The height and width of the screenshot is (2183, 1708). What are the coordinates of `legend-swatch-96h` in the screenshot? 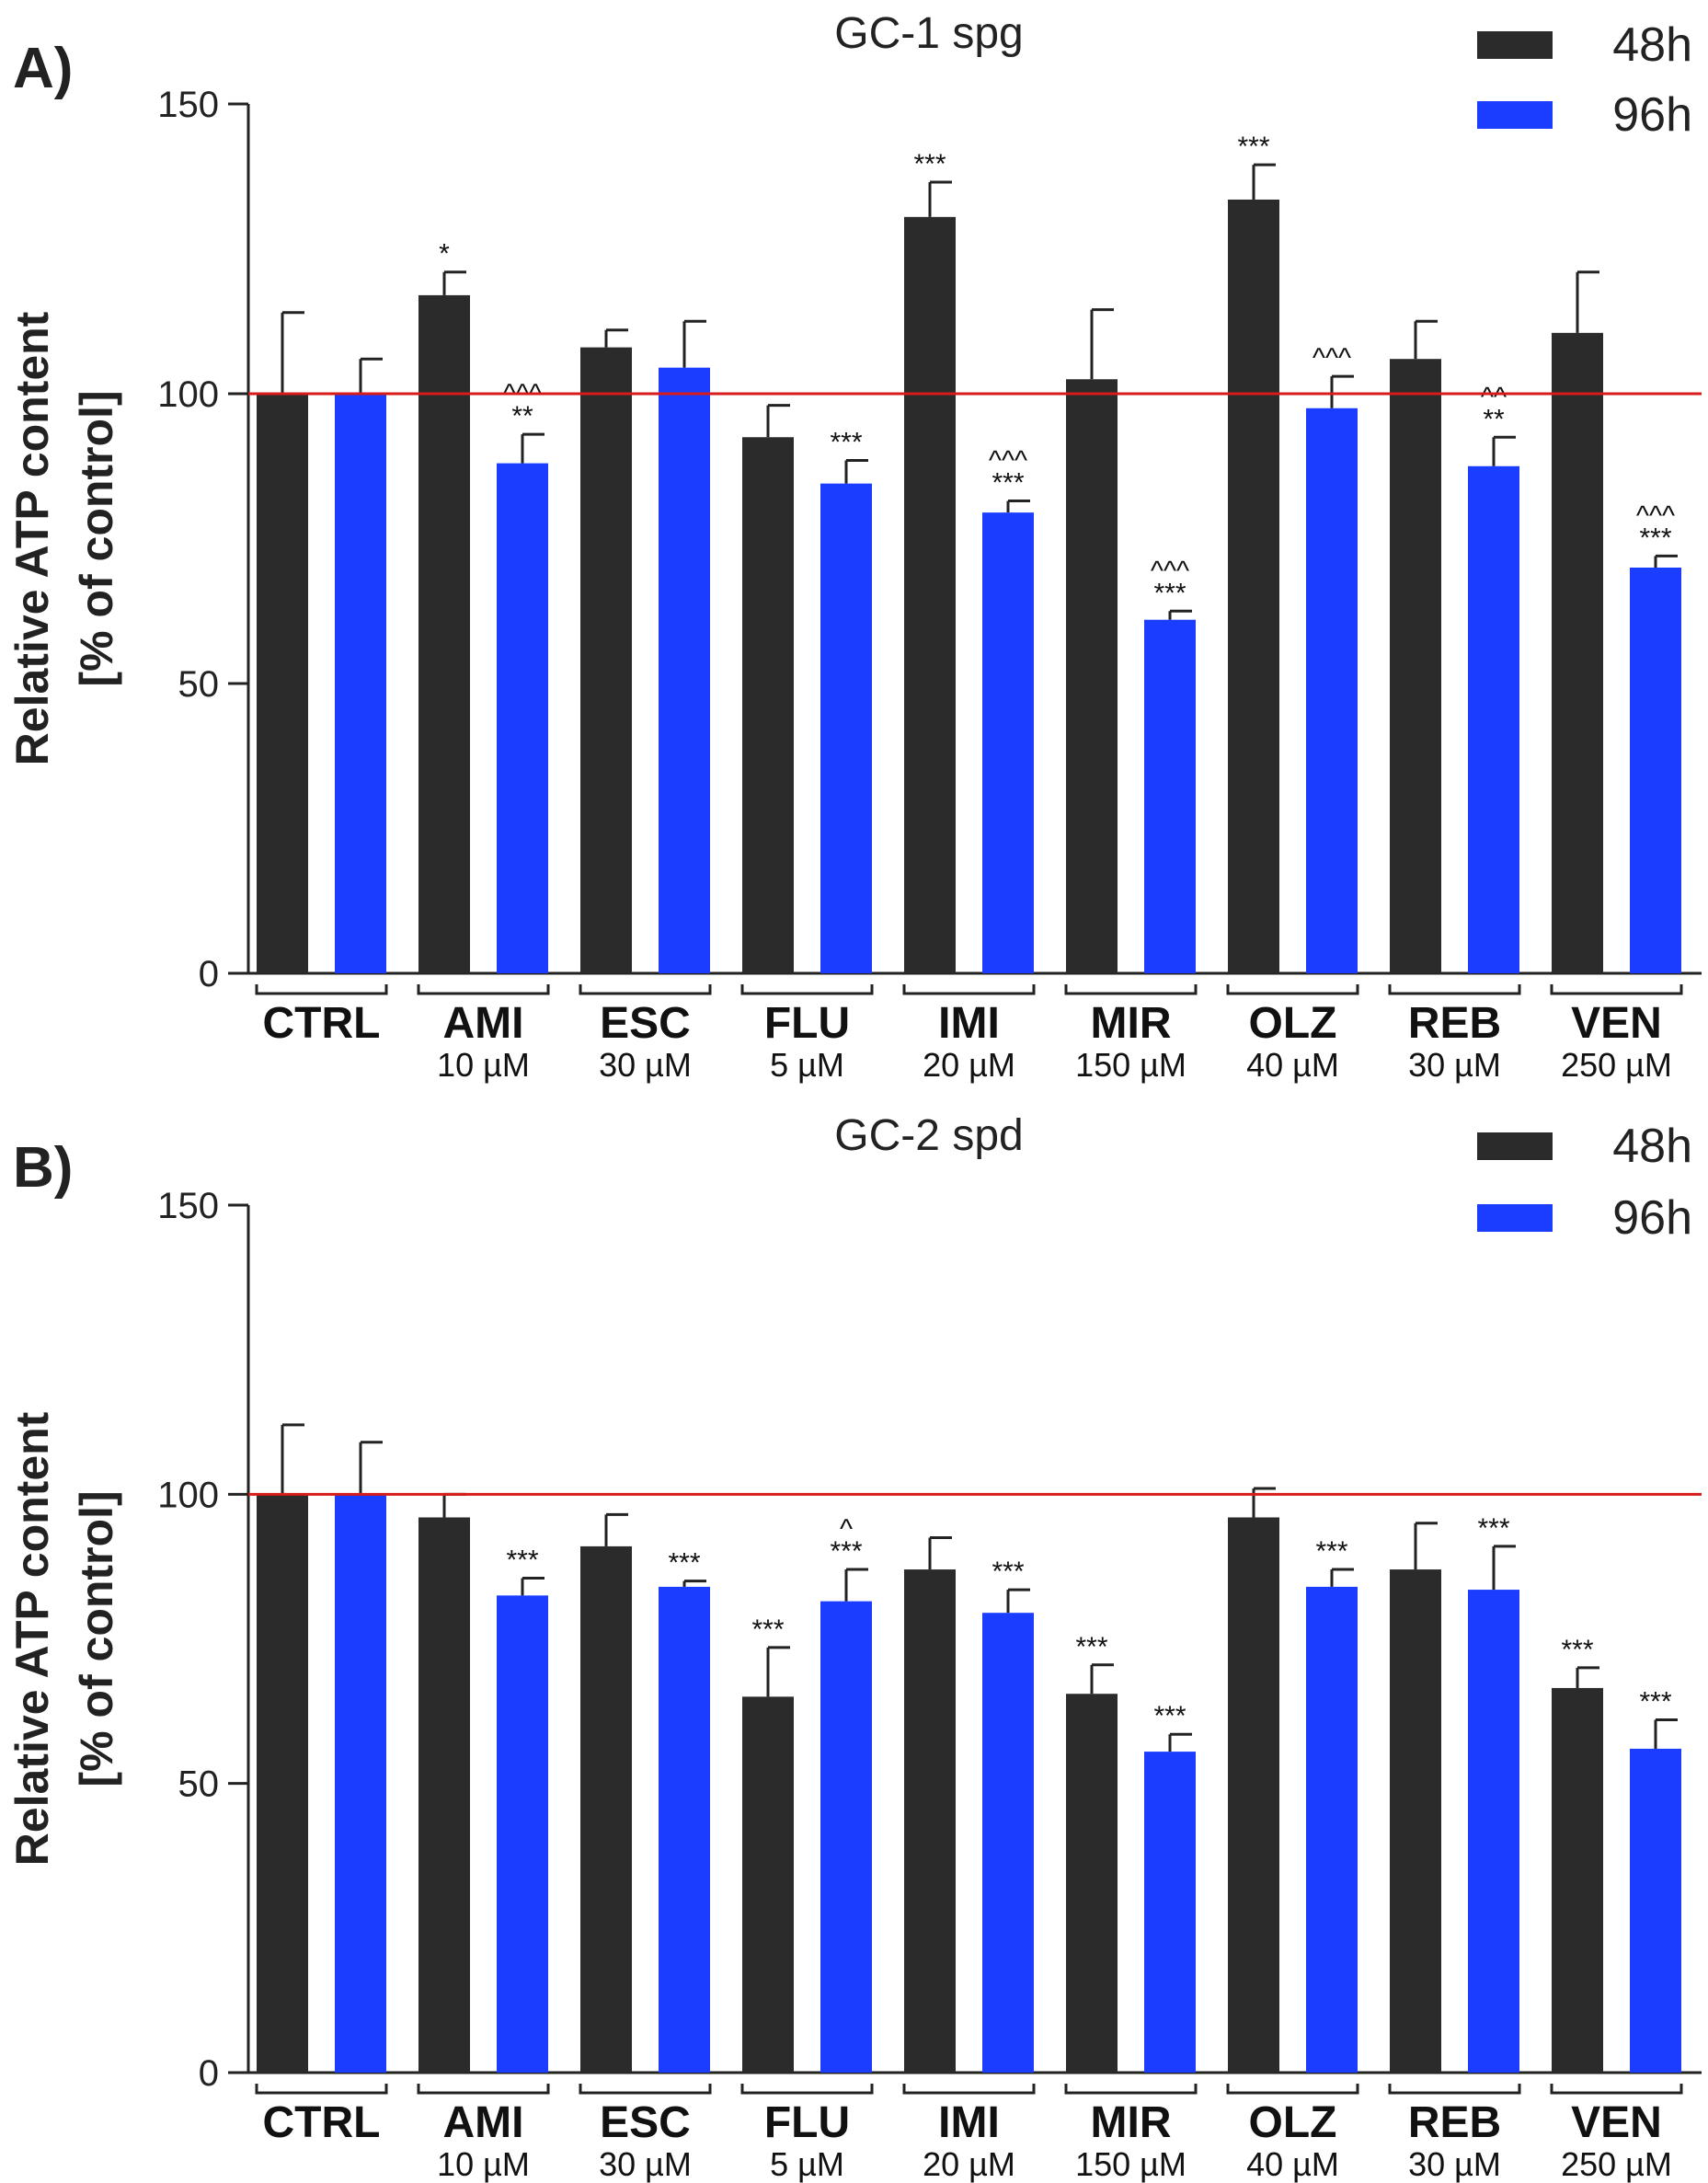 It's located at (1515, 1218).